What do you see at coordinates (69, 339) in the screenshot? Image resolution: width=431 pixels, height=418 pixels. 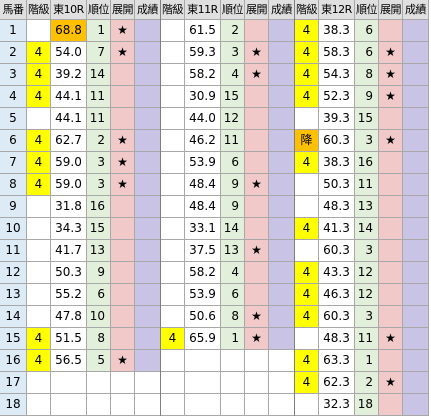 I see `time-value-cell: 51.5` at bounding box center [69, 339].